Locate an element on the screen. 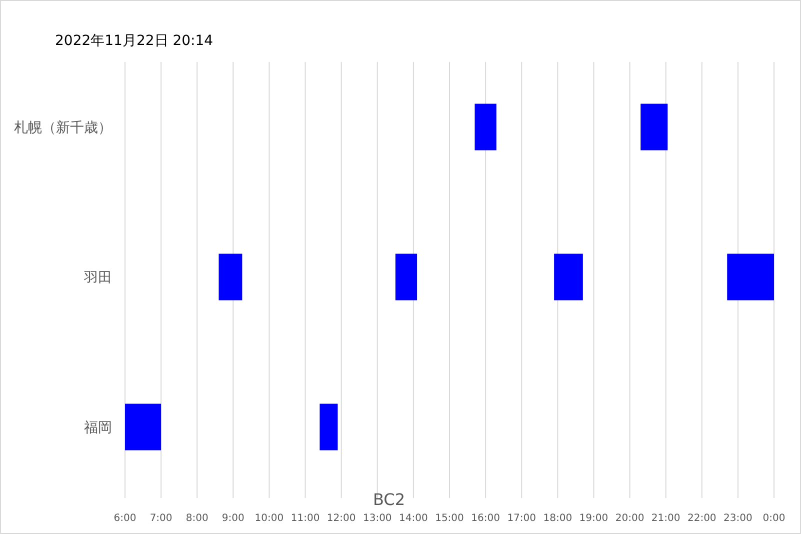 The height and width of the screenshot is (534, 801). x-tick-label: 15:00 is located at coordinates (449, 518).